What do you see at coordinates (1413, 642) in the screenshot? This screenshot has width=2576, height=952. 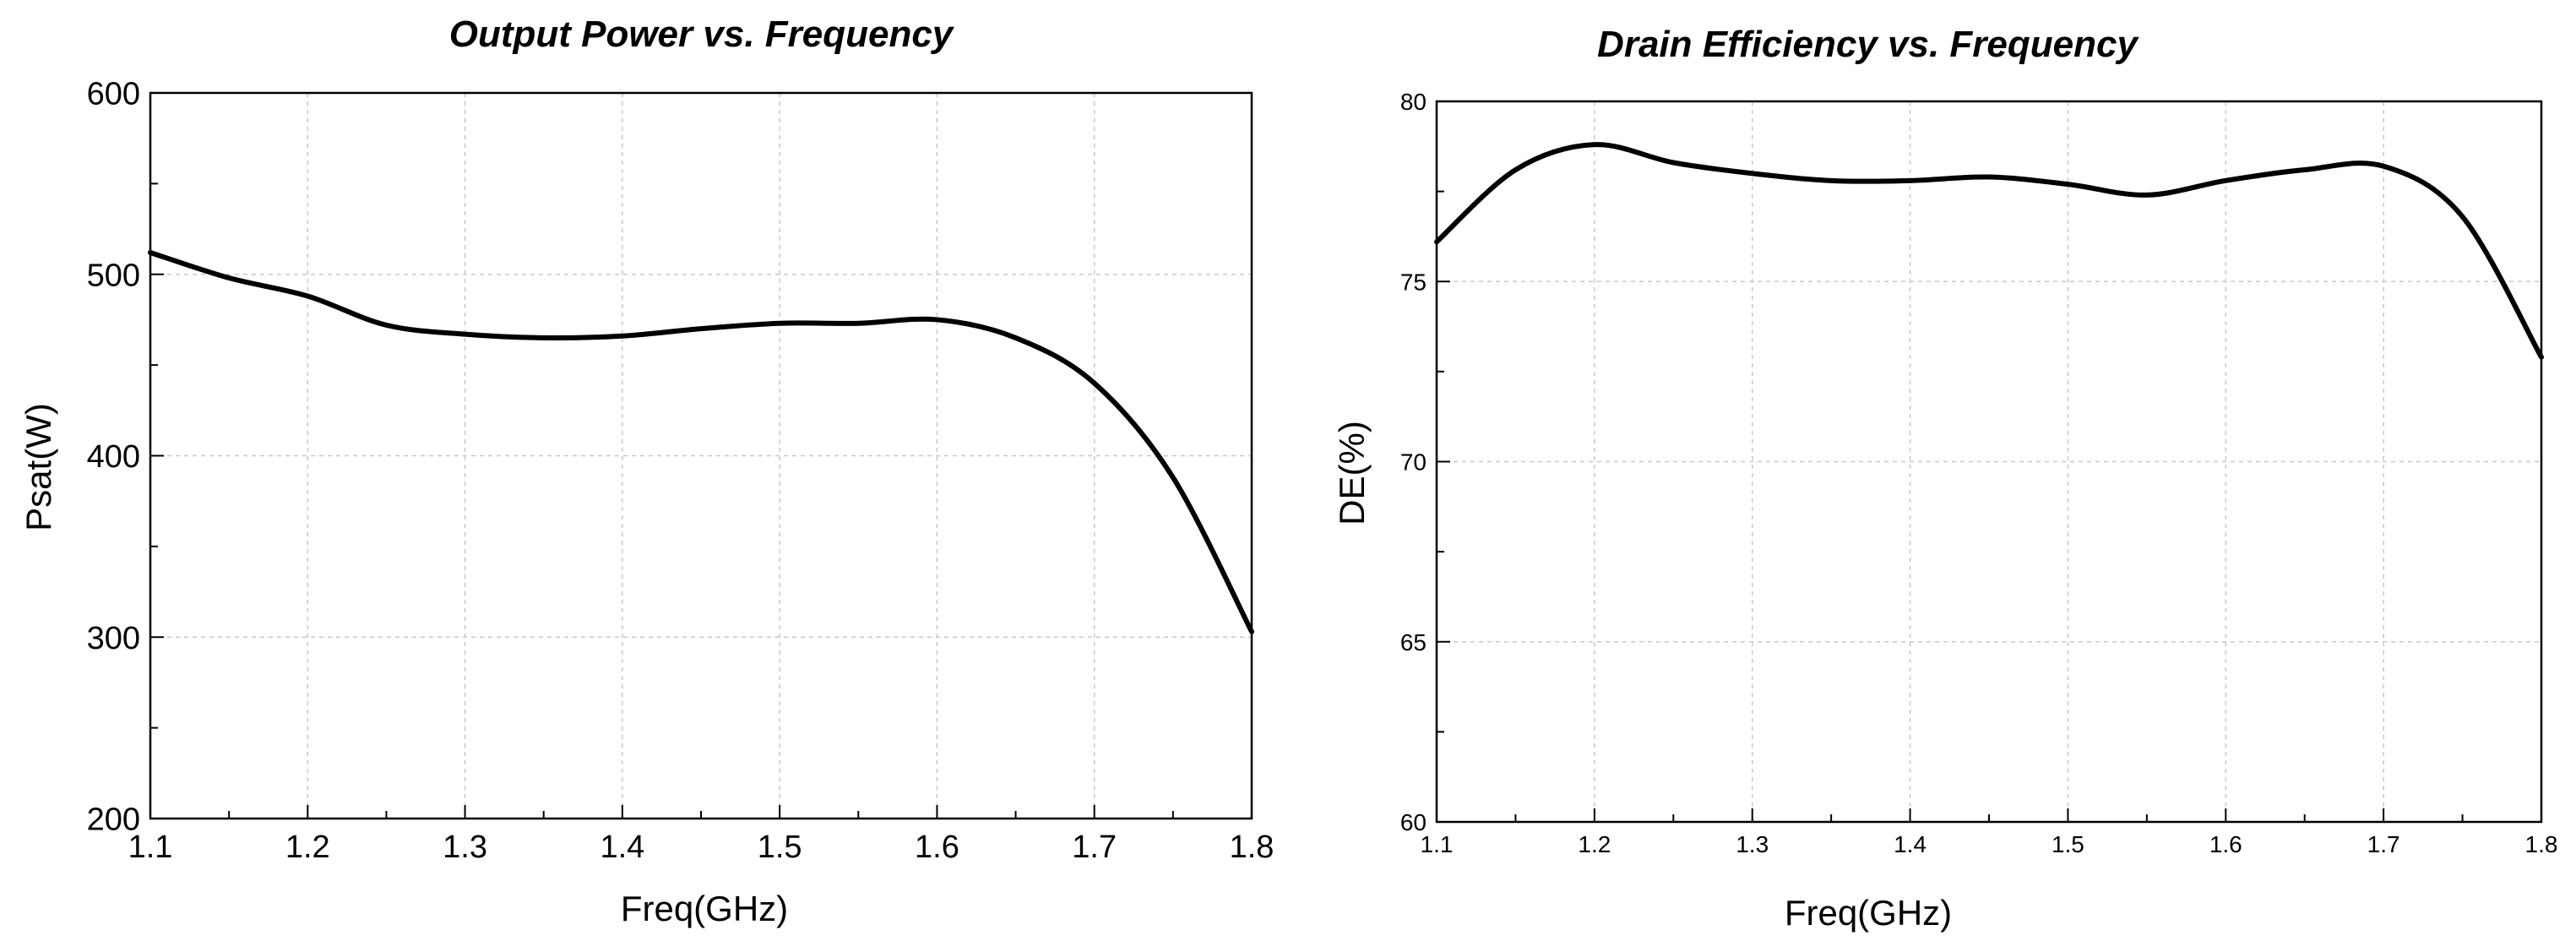 I see `tick-label-y: 65` at bounding box center [1413, 642].